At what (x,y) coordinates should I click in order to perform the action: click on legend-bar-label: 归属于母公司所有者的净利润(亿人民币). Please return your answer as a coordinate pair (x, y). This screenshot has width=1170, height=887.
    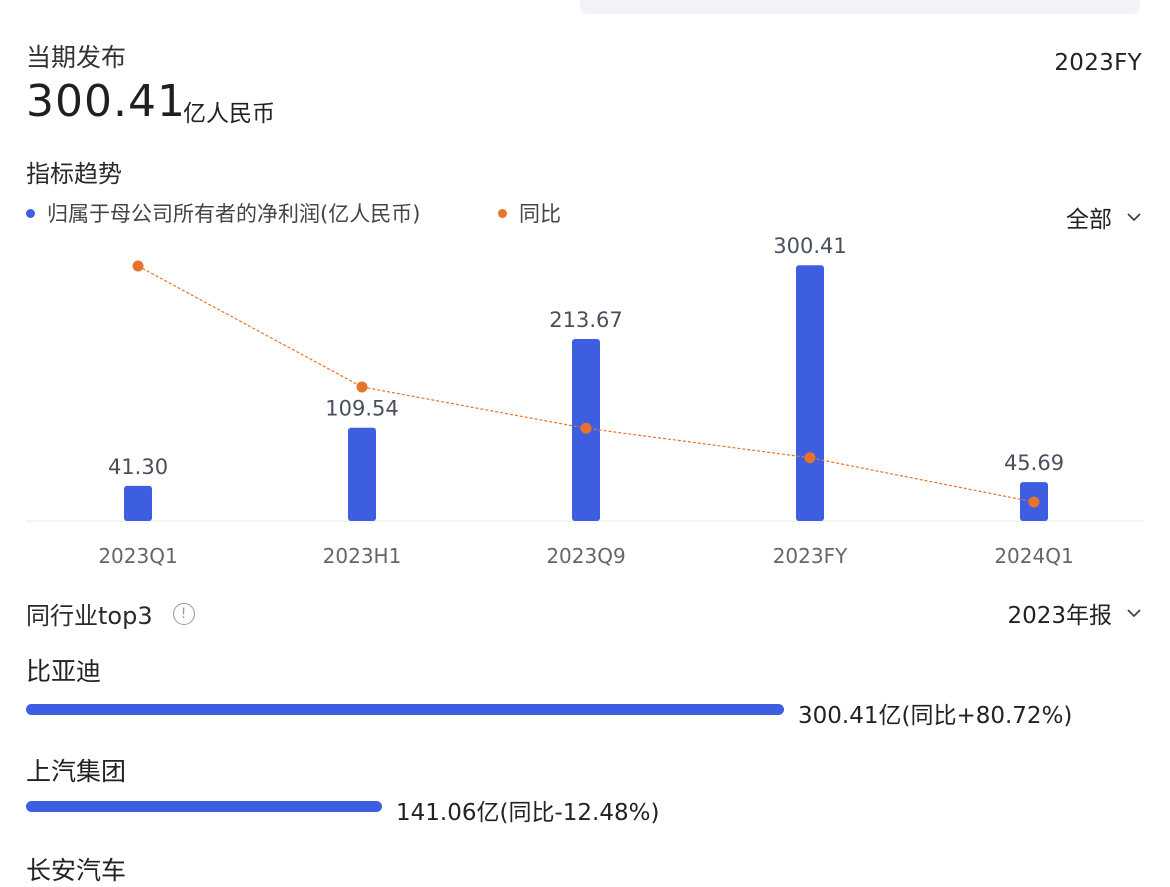
    Looking at the image, I should click on (234, 214).